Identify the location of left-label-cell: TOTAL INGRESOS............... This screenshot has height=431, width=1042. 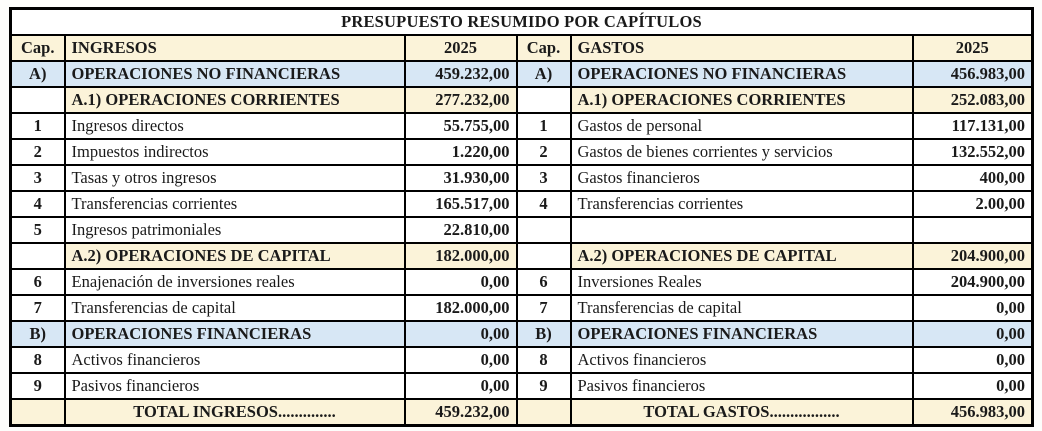
(234, 412).